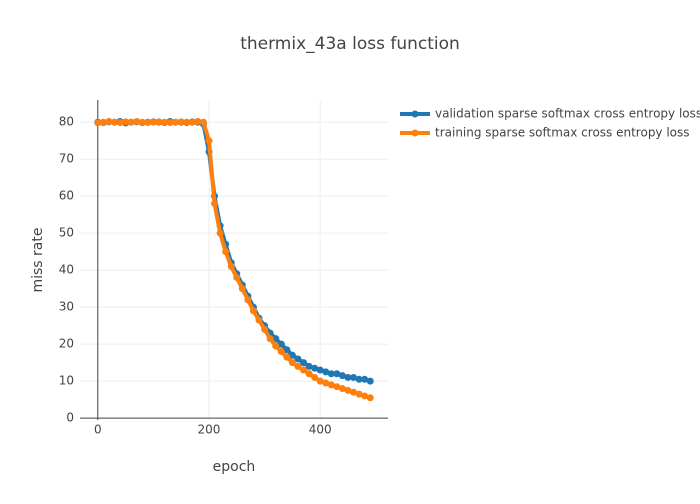 This screenshot has width=700, height=504. Describe the element at coordinates (320, 430) in the screenshot. I see `x-tick-label: 400` at that location.